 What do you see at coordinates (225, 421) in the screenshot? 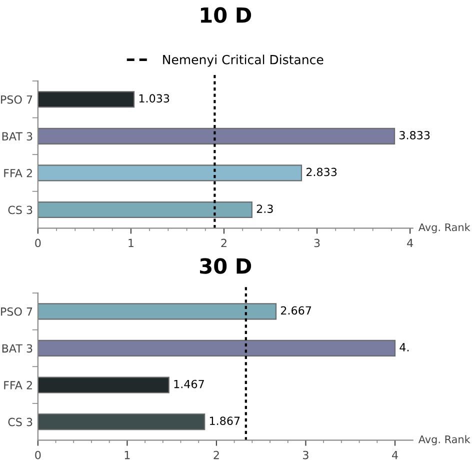
I see `data-label: 1.867` at bounding box center [225, 421].